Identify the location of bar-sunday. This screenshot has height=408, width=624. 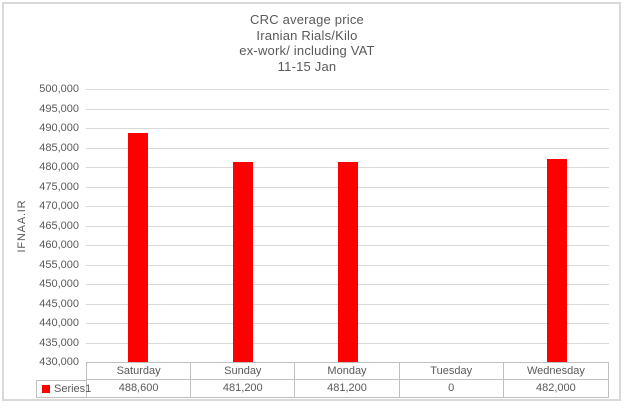
(242, 262).